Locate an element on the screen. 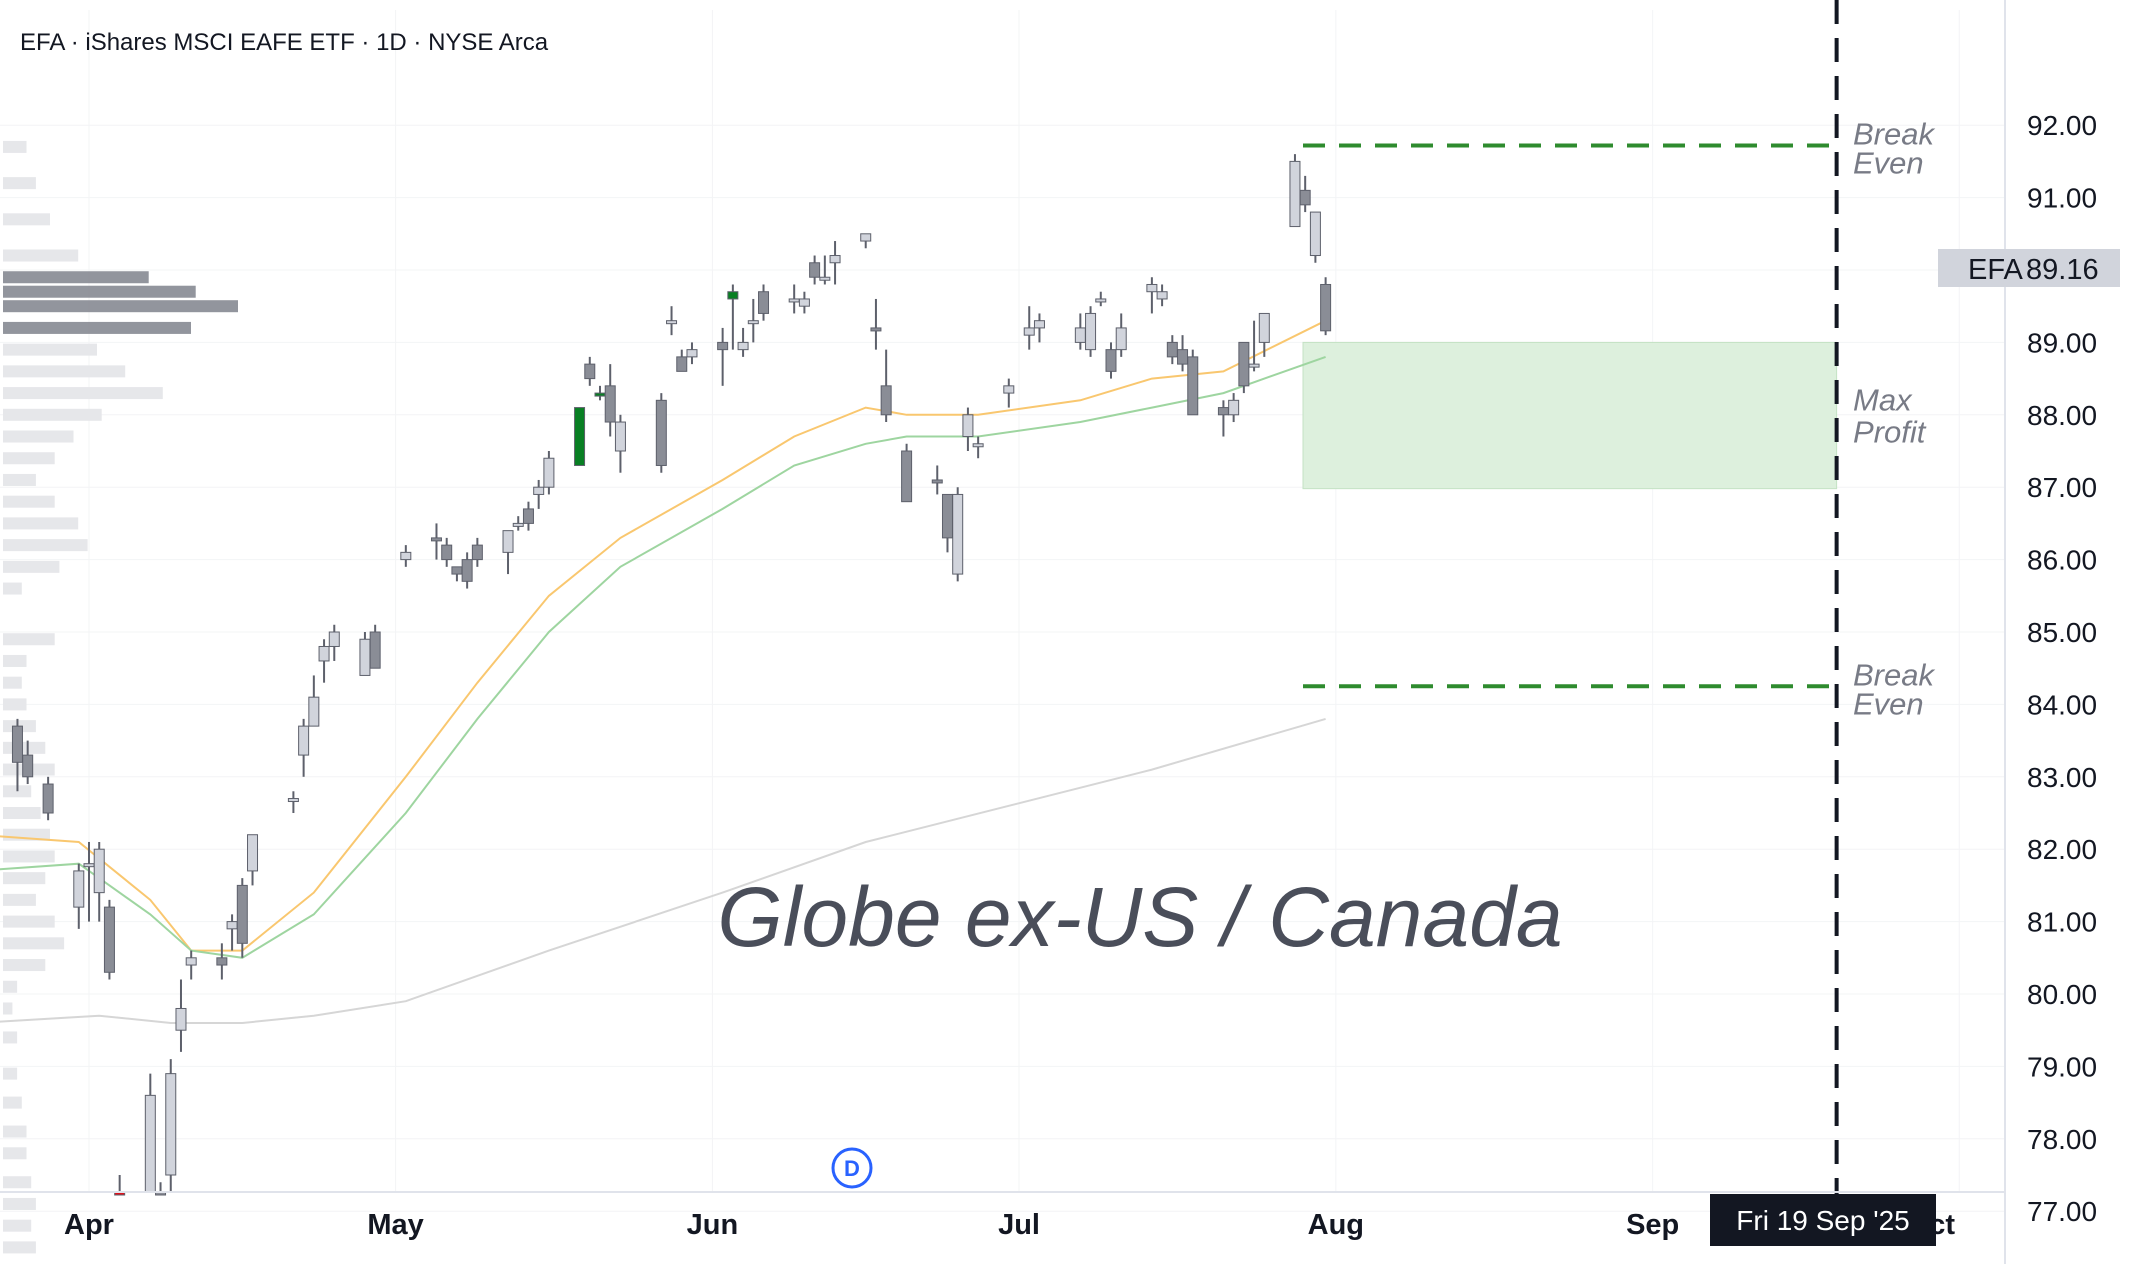 This screenshot has height=1264, width=2130. y-tick-label: 84.00 is located at coordinates (2062, 704).